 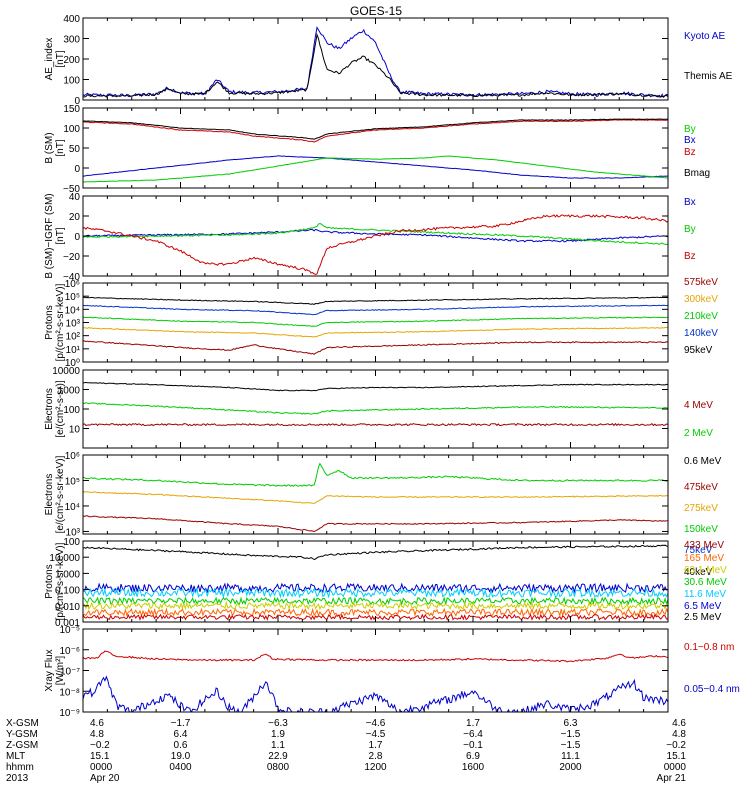 I want to click on legend-protons2-1: 165 MeV, so click(x=704, y=558).